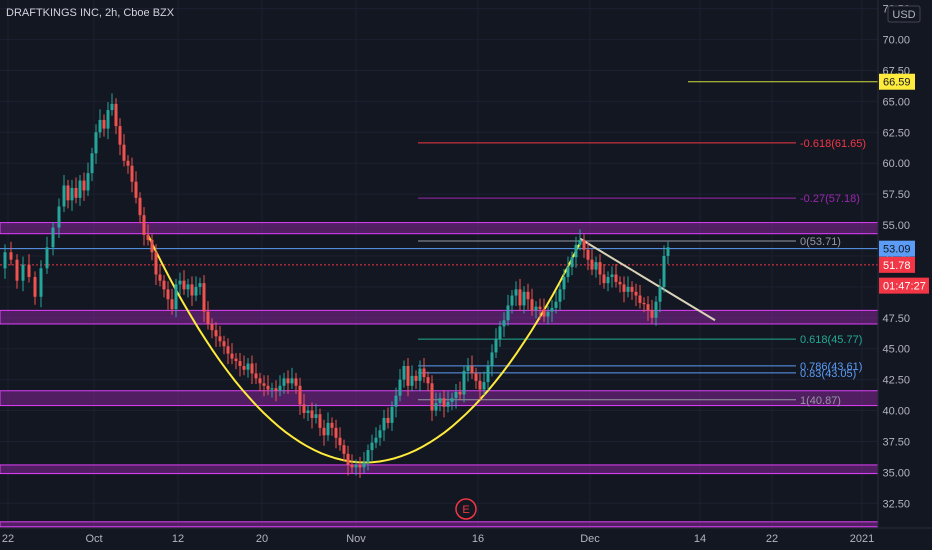  What do you see at coordinates (828, 374) in the screenshot?
I see `fib-label: 0.83(43.05)` at bounding box center [828, 374].